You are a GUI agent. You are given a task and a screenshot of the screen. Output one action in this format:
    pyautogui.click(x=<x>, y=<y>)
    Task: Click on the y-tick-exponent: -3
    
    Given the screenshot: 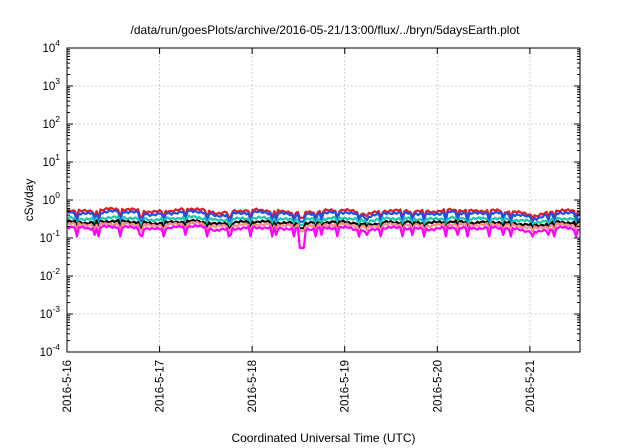 What is the action you would take?
    pyautogui.click(x=56, y=309)
    